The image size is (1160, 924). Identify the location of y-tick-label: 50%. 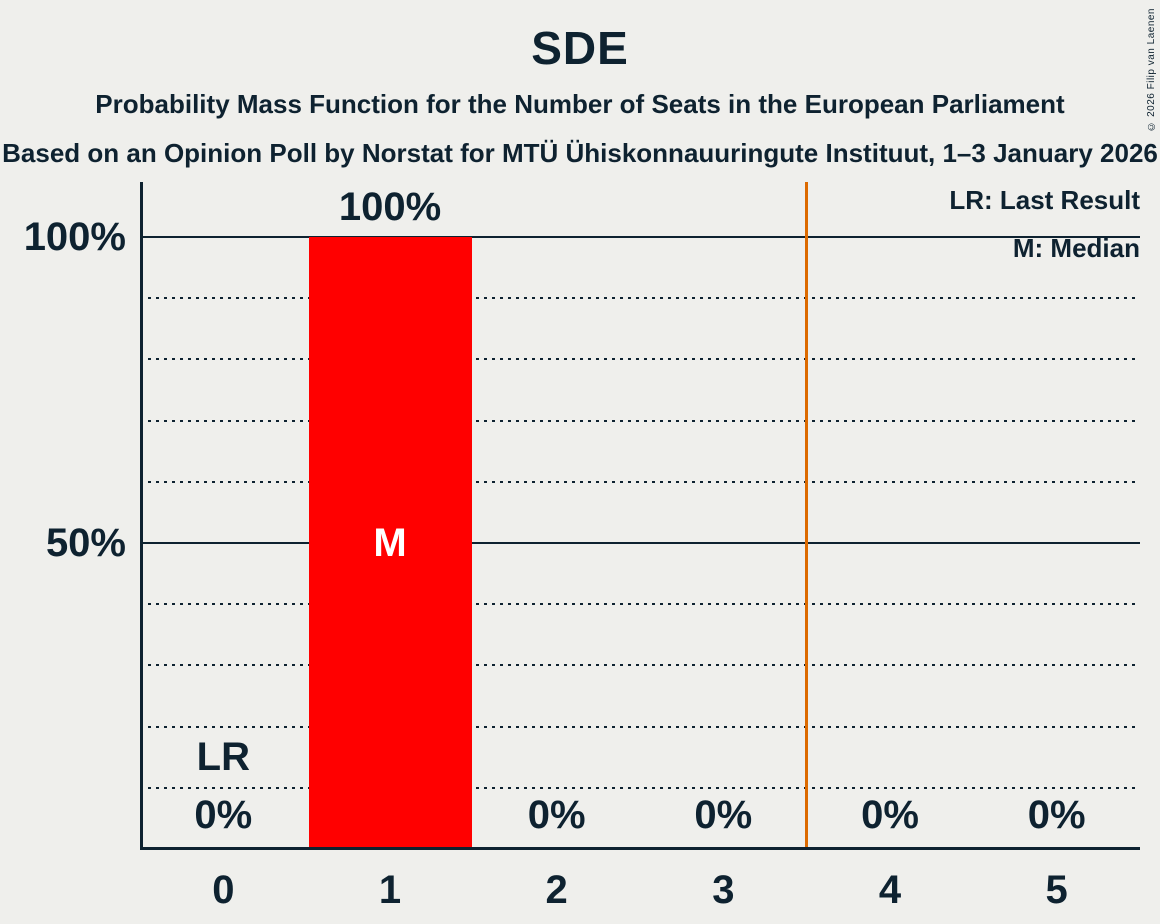
(85, 543).